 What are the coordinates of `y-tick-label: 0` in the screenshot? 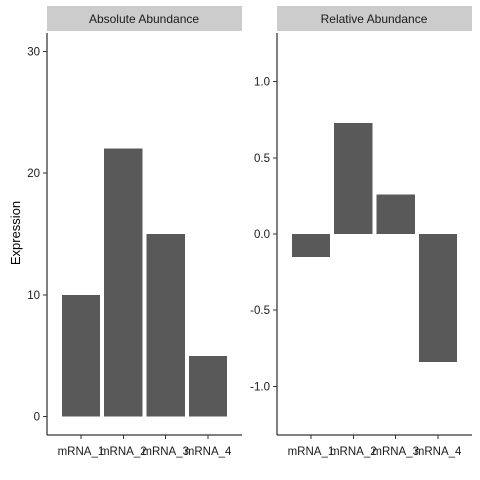 It's located at (37, 418).